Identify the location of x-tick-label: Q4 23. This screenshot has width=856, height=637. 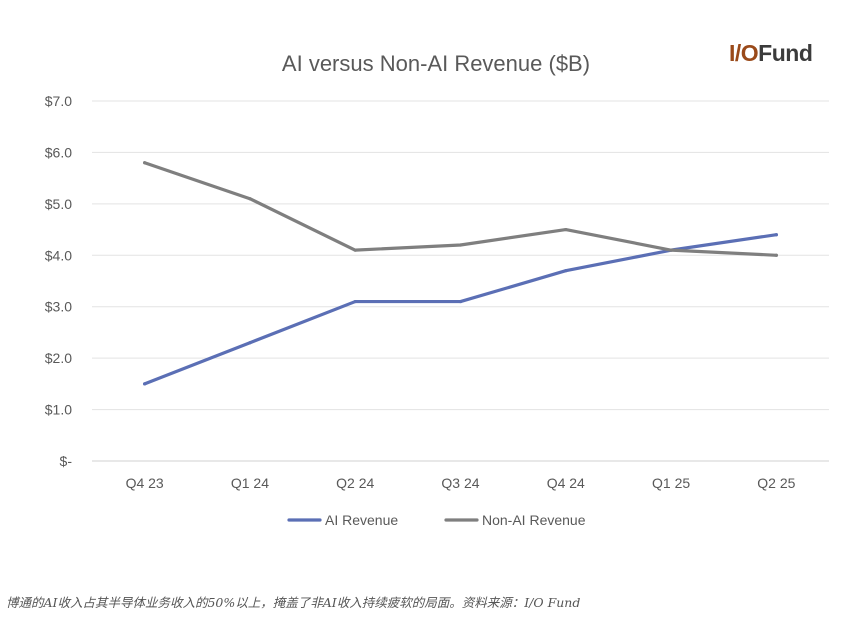
(145, 483).